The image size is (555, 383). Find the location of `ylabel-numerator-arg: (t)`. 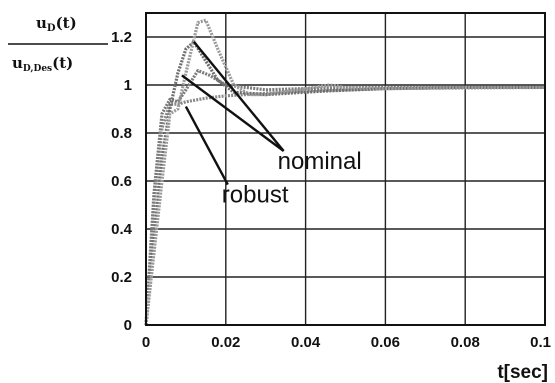

ylabel-numerator-arg: (t) is located at coordinates (66, 23).